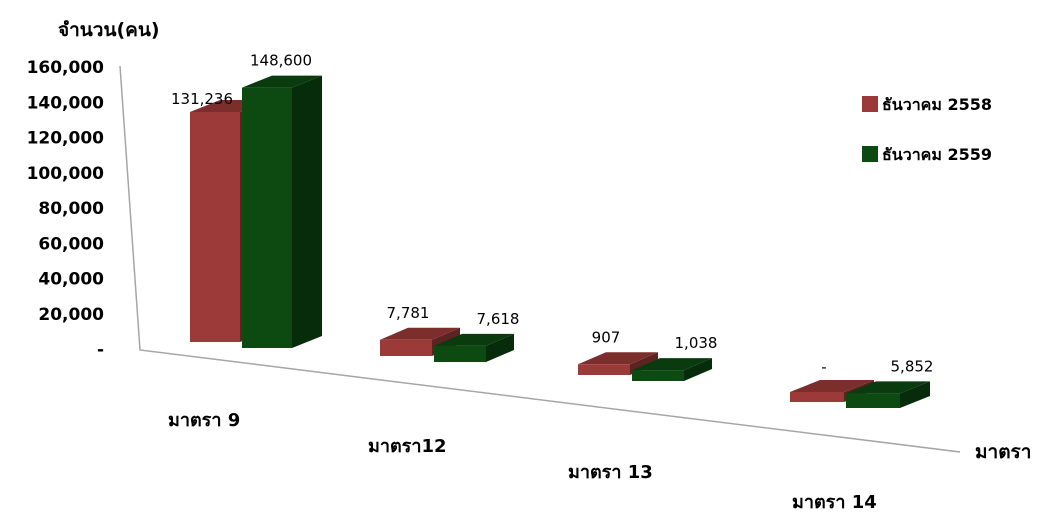 The width and height of the screenshot is (1053, 512). What do you see at coordinates (823, 367) in the screenshot?
I see `data-label: -` at bounding box center [823, 367].